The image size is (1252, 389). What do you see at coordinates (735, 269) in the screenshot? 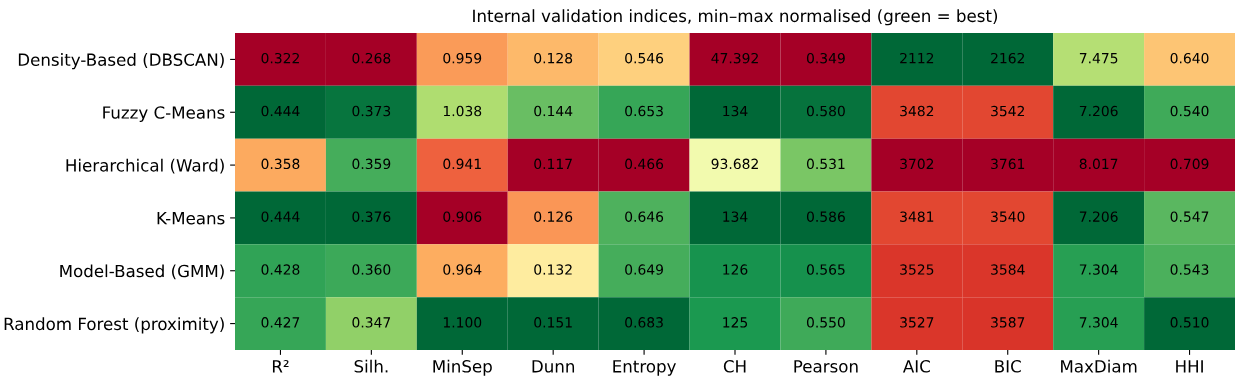
I see `data-label: 126` at bounding box center [735, 269].